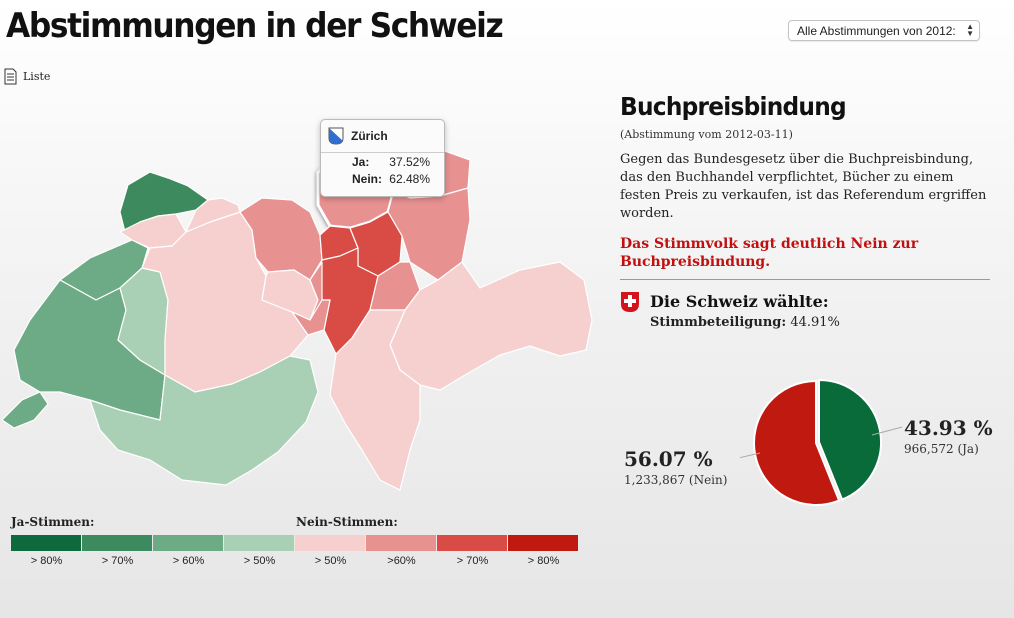 This screenshot has width=1014, height=618. I want to click on canton-basel-land, so click(164, 202).